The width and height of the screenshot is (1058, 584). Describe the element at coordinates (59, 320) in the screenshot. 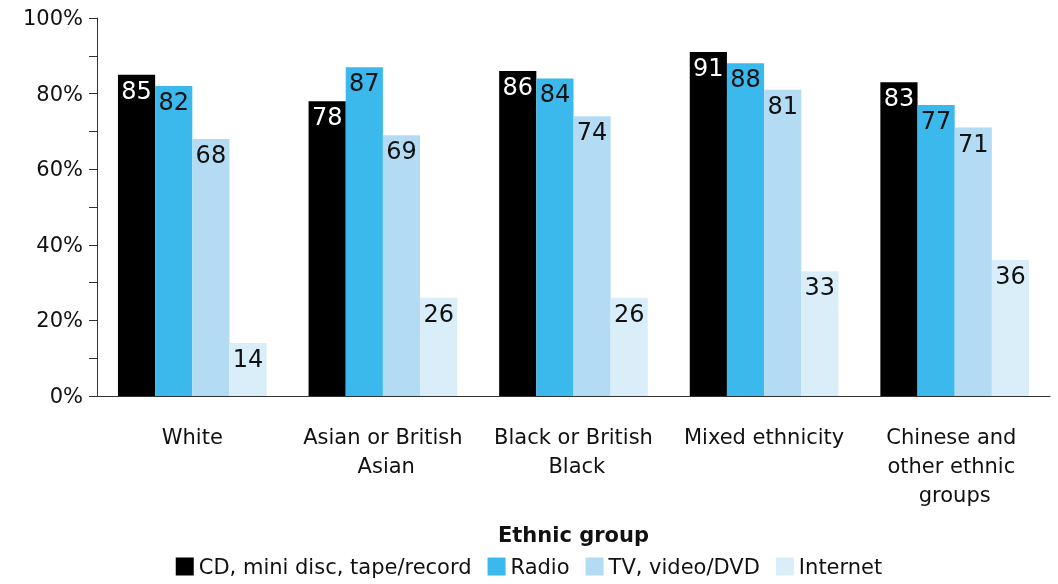

I see `y-tick-label: 20%` at that location.